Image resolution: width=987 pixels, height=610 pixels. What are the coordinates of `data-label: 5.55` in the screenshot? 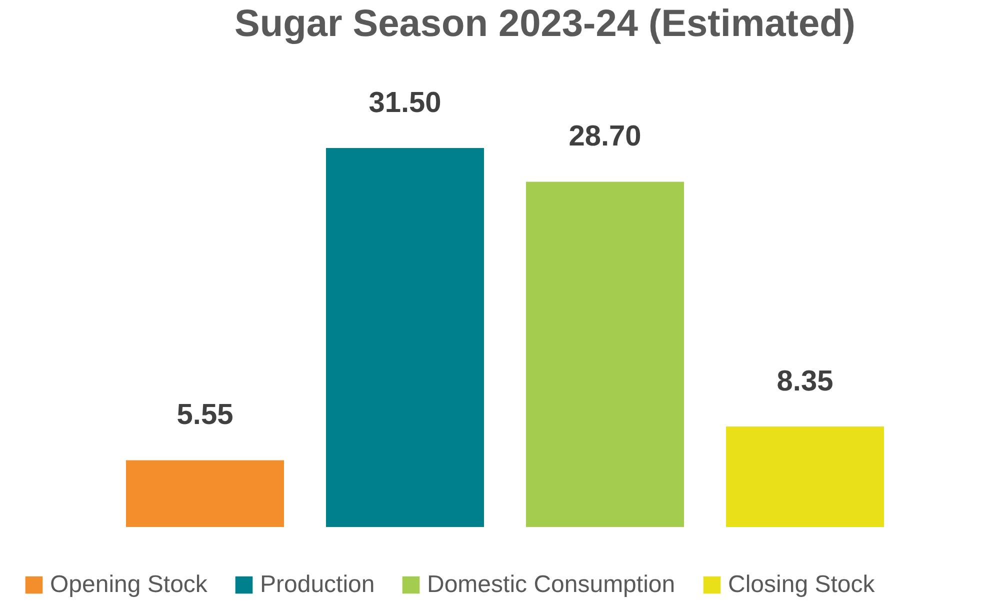 It's located at (205, 415).